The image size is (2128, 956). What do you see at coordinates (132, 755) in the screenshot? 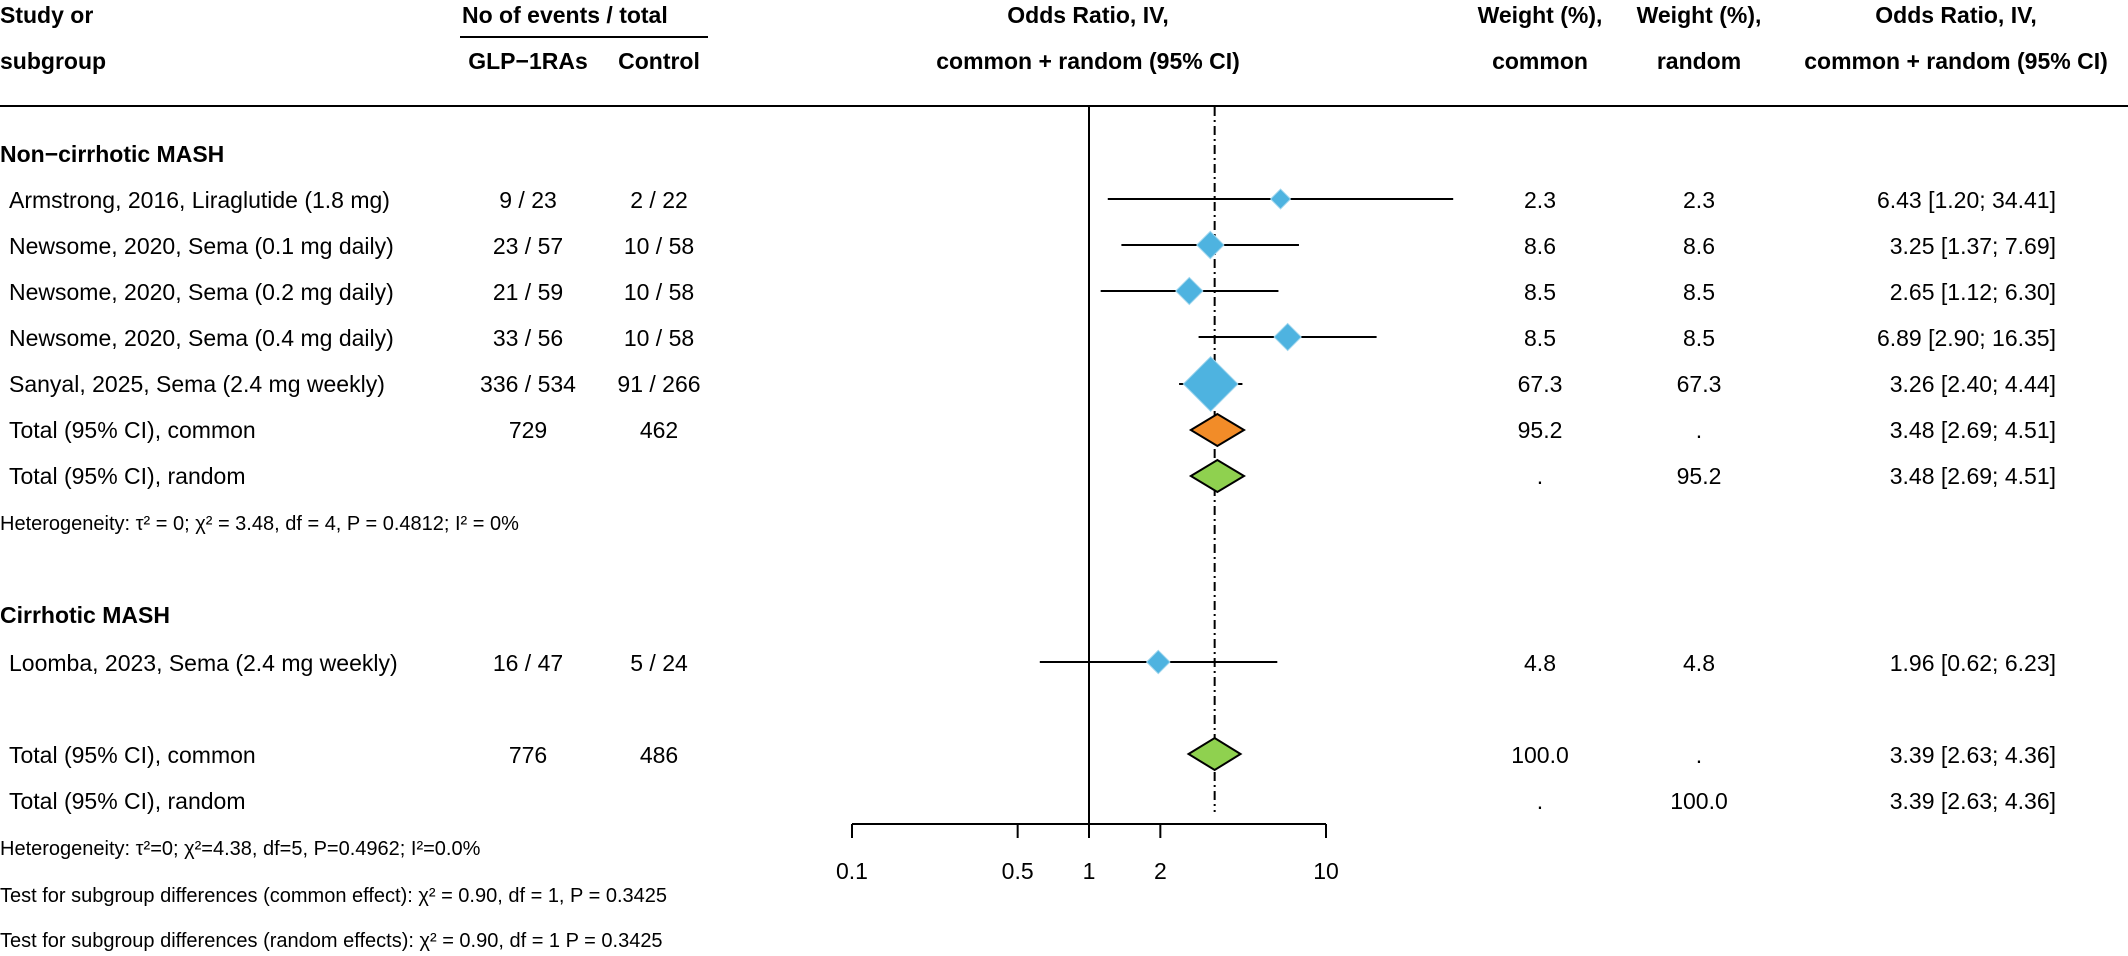
I see `overall-common-label: Total (95% CI), common` at bounding box center [132, 755].